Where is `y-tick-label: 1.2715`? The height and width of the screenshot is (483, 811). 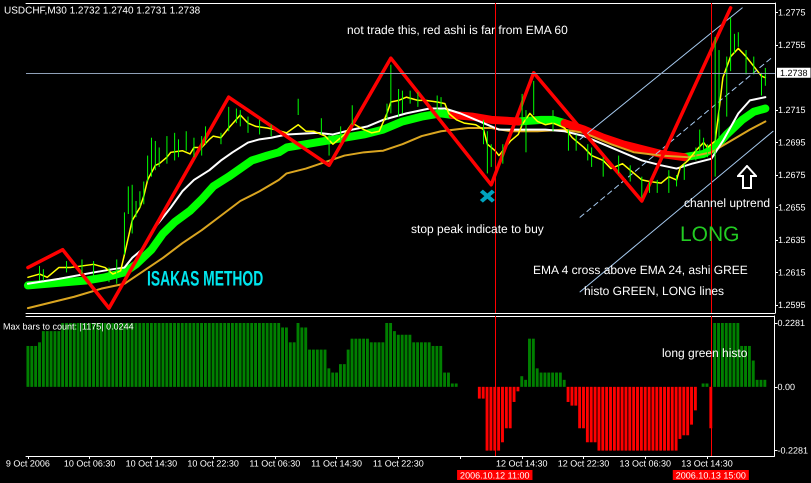 y-tick-label: 1.2715 is located at coordinates (792, 110).